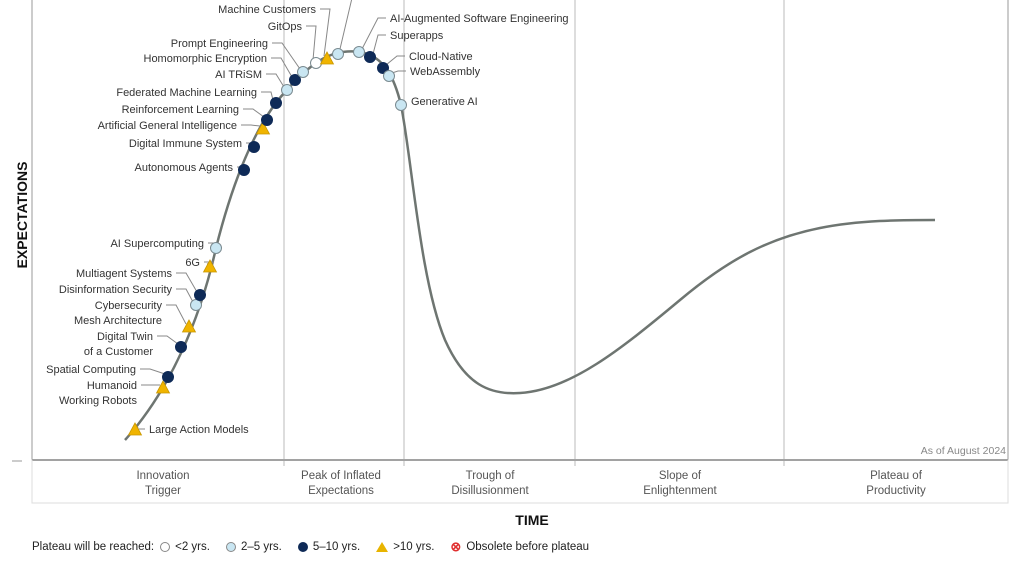 This screenshot has height=576, width=1024. What do you see at coordinates (963, 451) in the screenshot?
I see `as-of-date: As of August 2024` at bounding box center [963, 451].